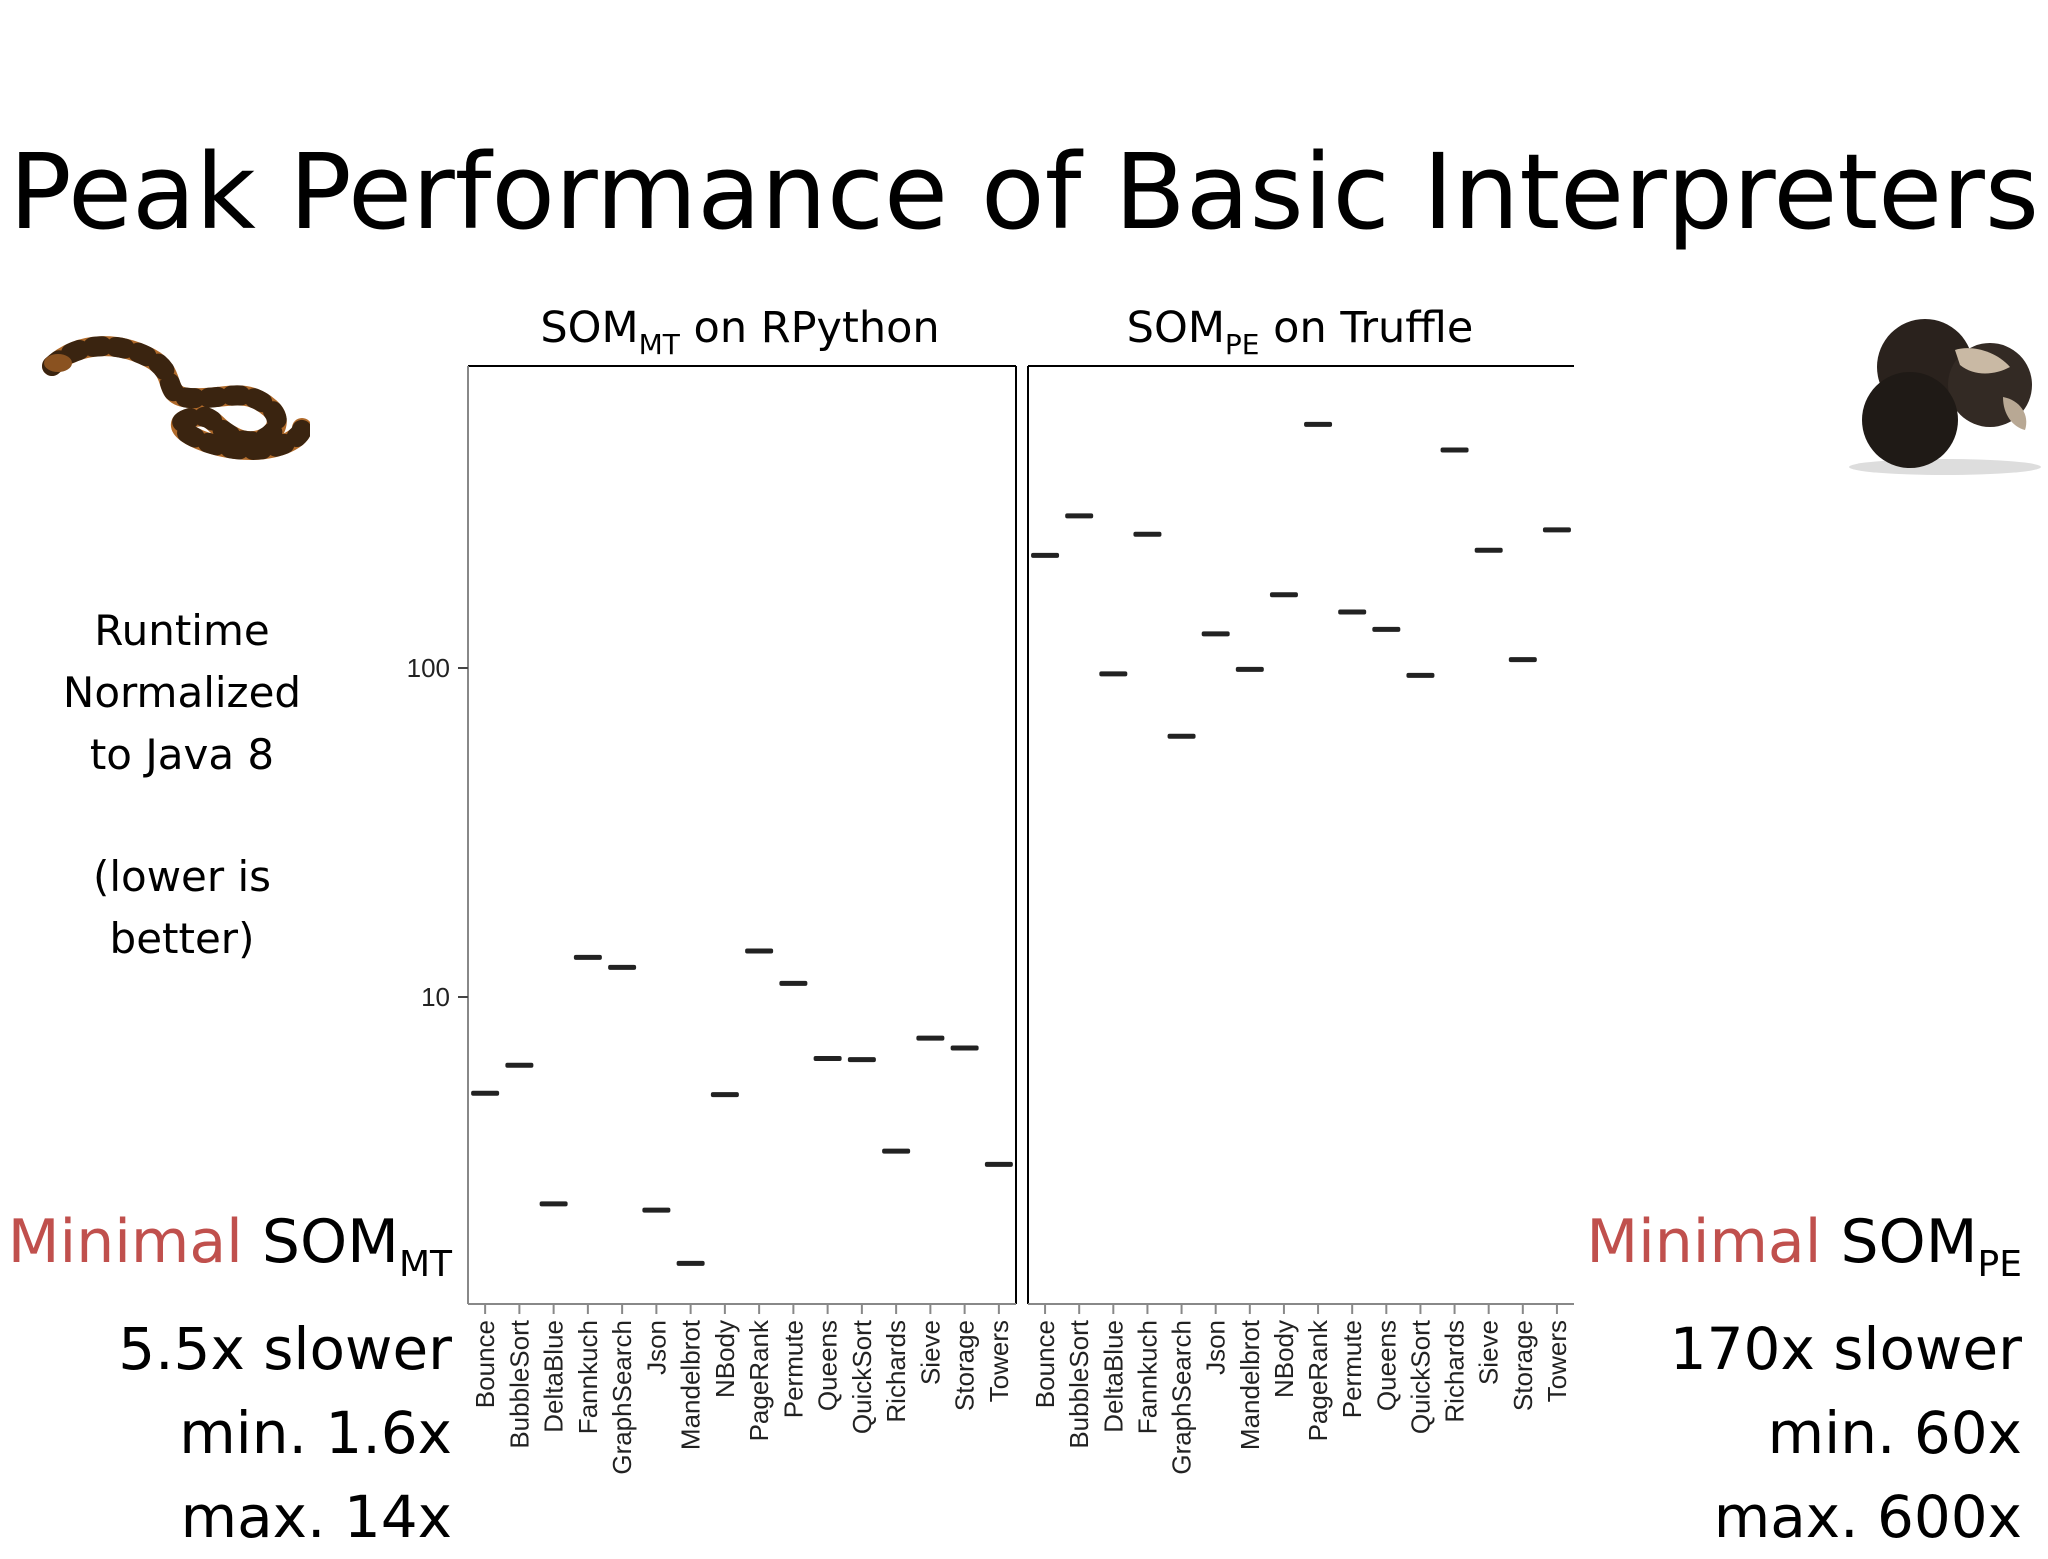 The height and width of the screenshot is (1559, 2048). Describe the element at coordinates (1300, 332) in the screenshot. I see `panel-title-right: SOMPE on Truffle` at that location.